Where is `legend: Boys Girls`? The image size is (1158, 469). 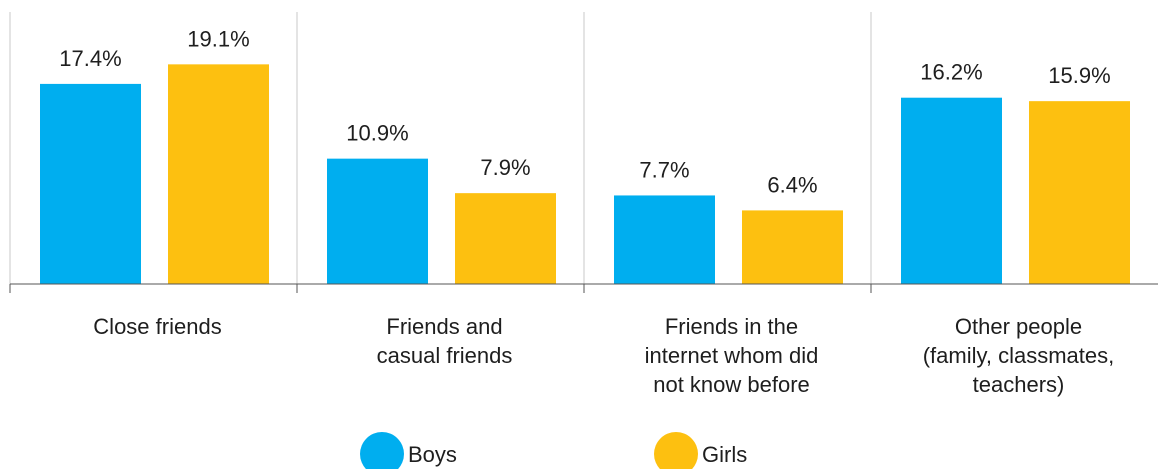
legend: Boys Girls is located at coordinates (553, 450).